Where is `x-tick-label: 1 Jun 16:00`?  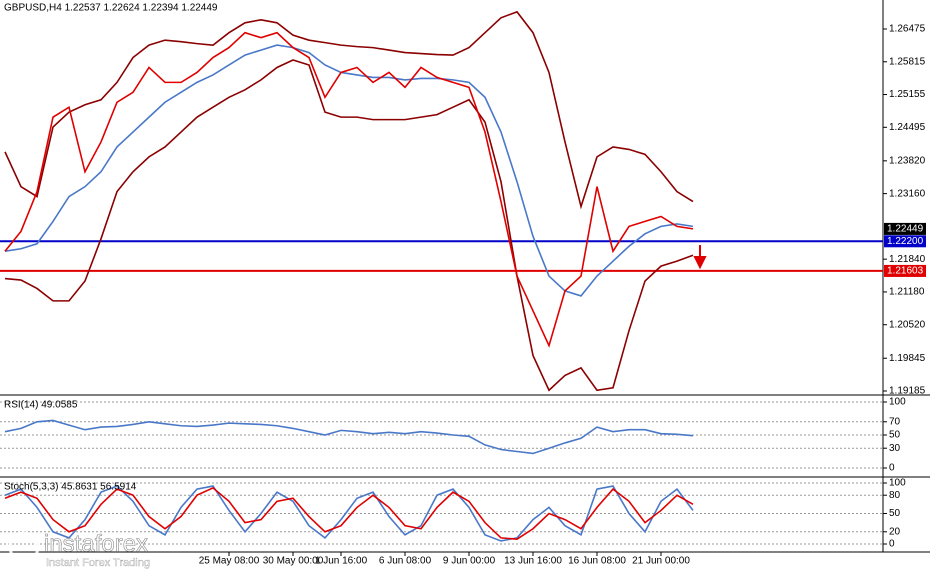 x-tick-label: 1 Jun 16:00 is located at coordinates (341, 561).